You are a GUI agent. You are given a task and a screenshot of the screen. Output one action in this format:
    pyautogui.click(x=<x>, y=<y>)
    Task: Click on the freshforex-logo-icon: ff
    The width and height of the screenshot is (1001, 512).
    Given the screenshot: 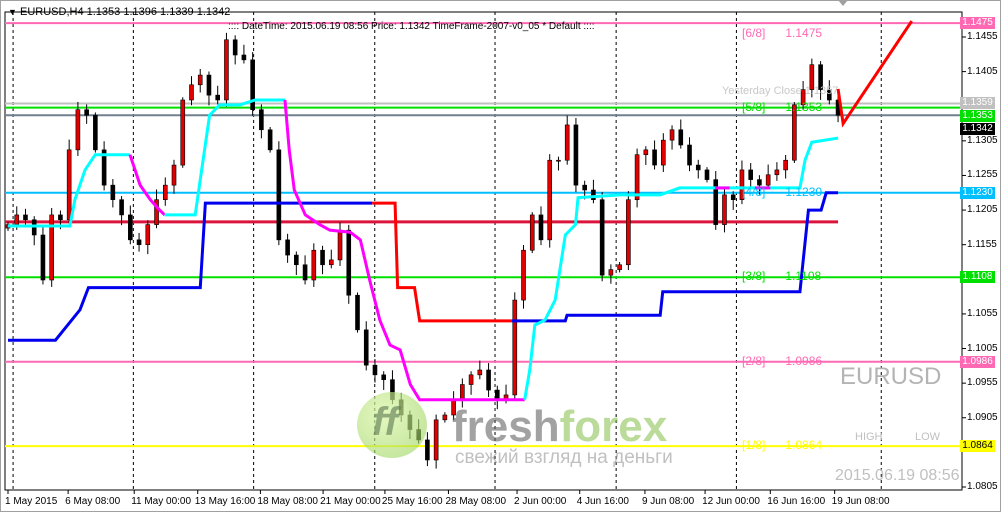 What is the action you would take?
    pyautogui.click(x=392, y=425)
    